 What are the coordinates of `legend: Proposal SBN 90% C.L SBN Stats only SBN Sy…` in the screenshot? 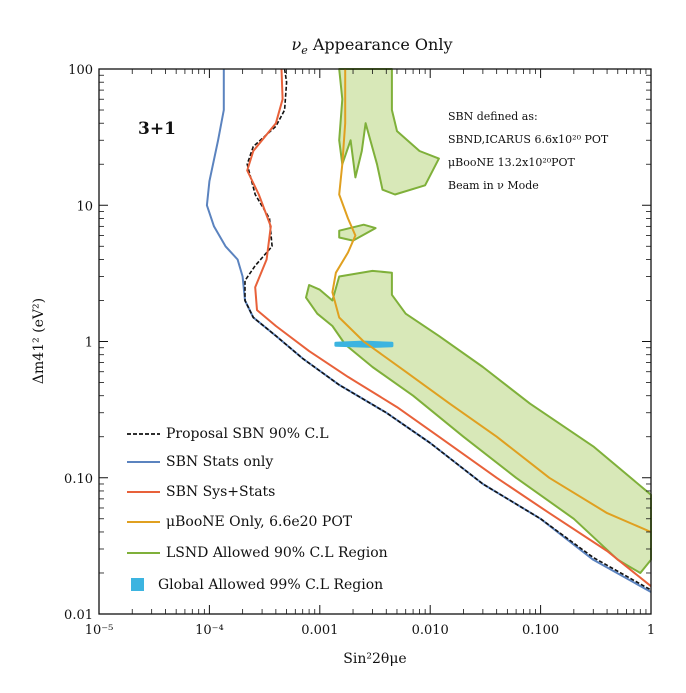 It's located at (257, 509).